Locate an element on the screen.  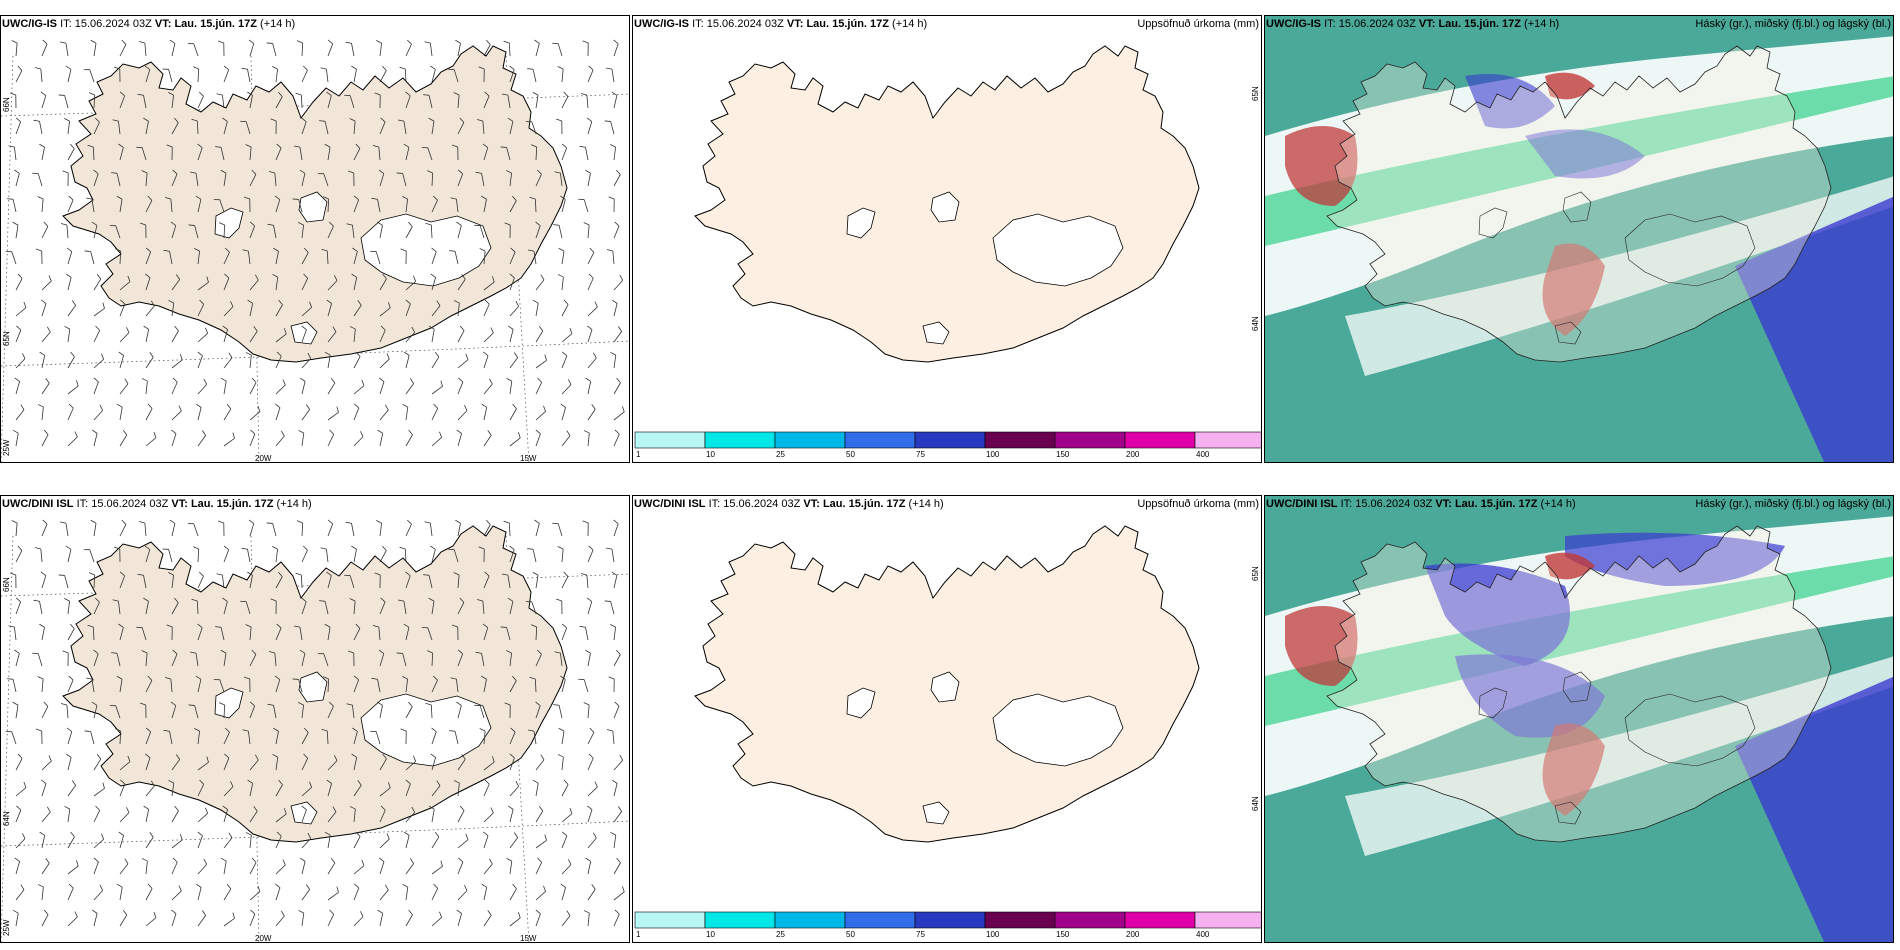
precip-map-row2: 65N 64N 1 10 25 50 75 100 150 200 400 is located at coordinates (947, 732).